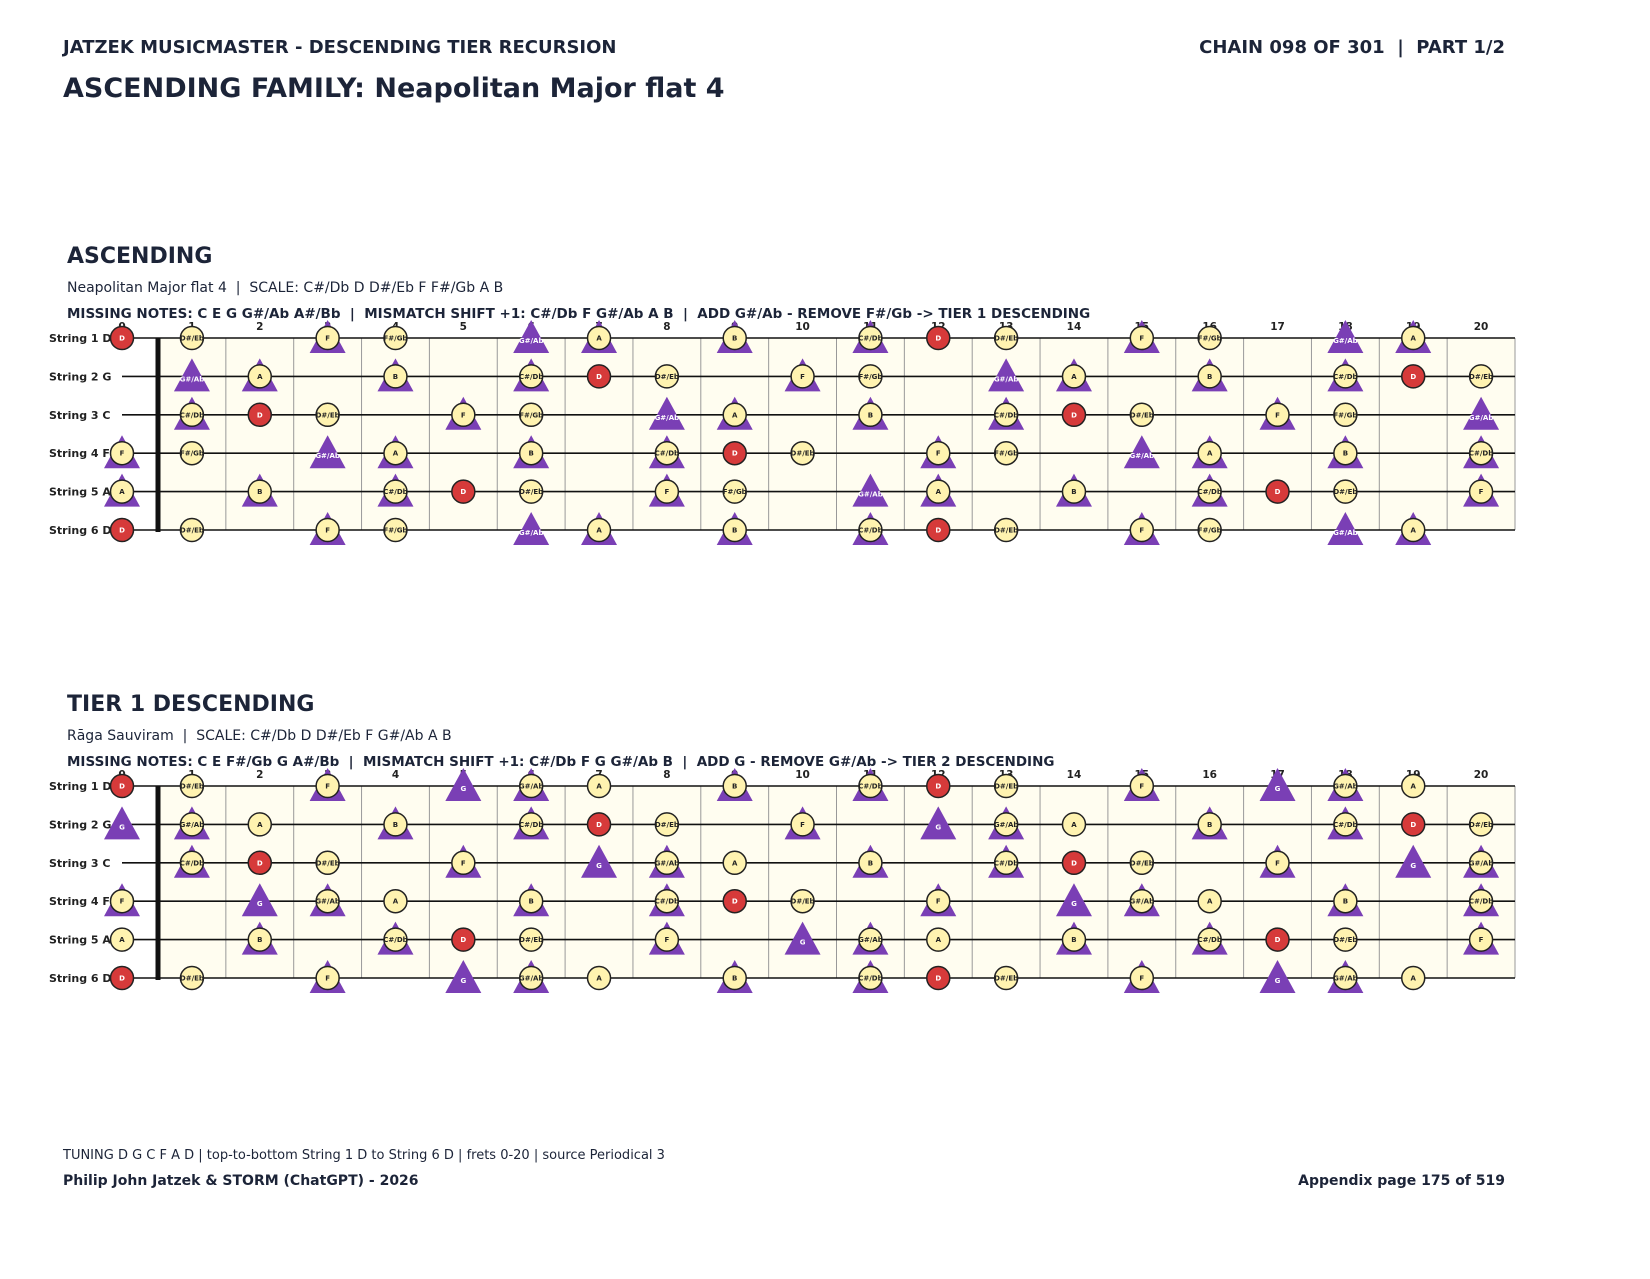 This screenshot has width=1650, height=1279. What do you see at coordinates (190, 704) in the screenshot?
I see `section-heading: TIER 1 DESCENDING` at bounding box center [190, 704].